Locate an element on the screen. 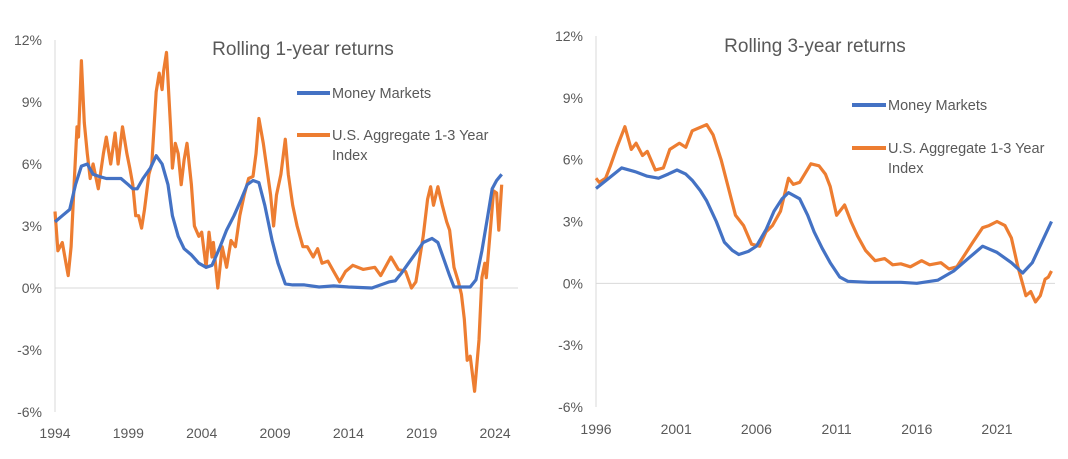  x-tick-label: 2024 is located at coordinates (495, 433).